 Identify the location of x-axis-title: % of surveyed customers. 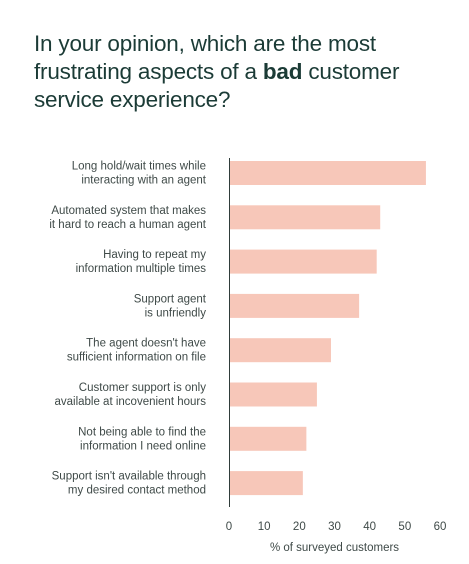
(334, 548).